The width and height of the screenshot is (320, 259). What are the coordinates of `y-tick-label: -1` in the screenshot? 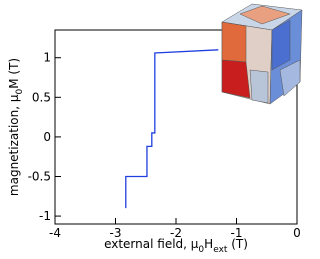 It's located at (45, 216).